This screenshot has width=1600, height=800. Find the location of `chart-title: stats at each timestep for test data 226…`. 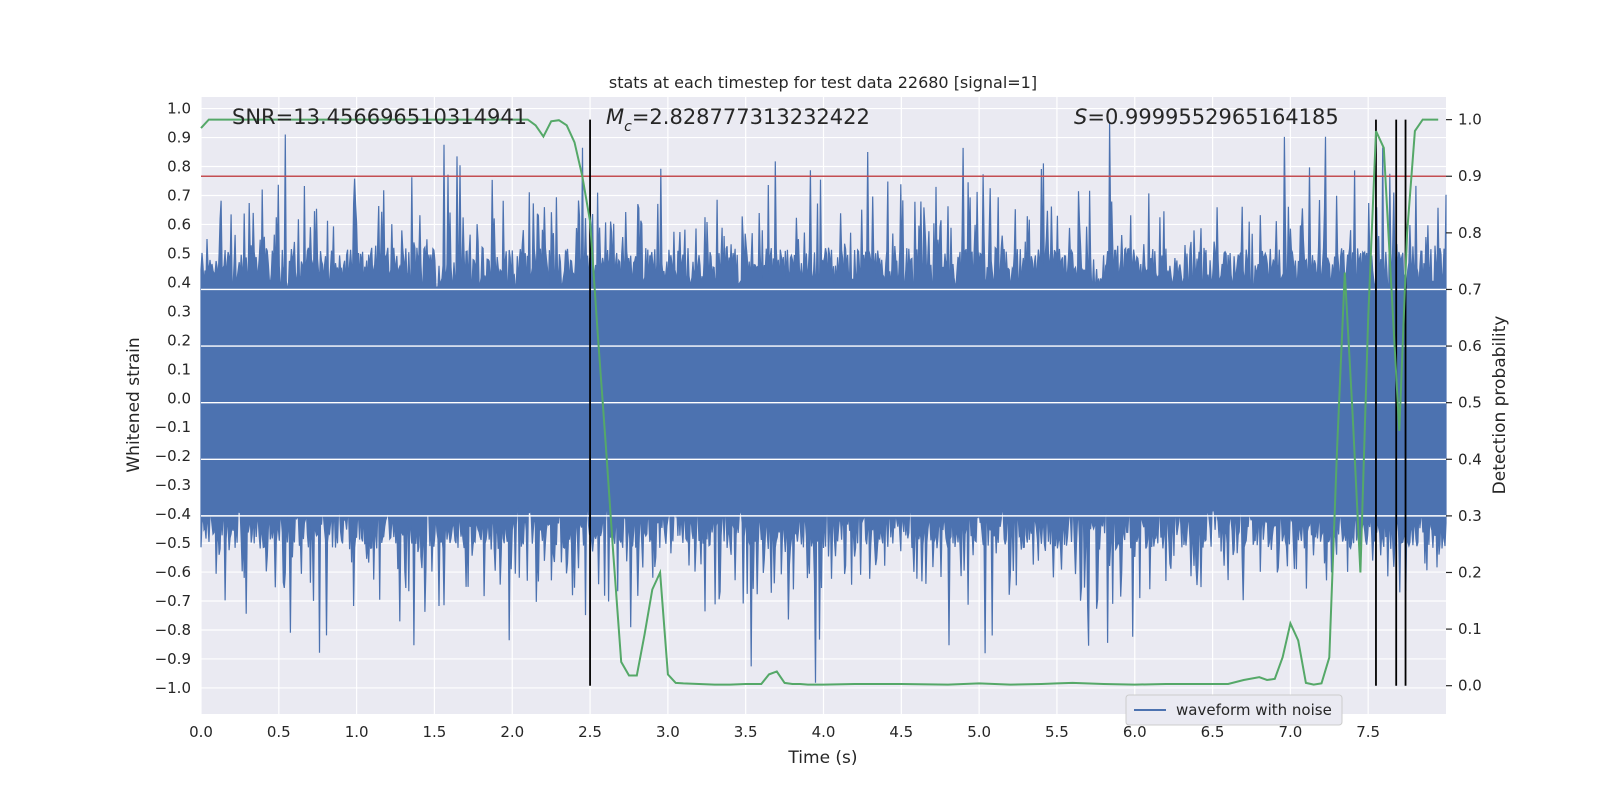

chart-title: stats at each timestep for test data 226… is located at coordinates (823, 82).